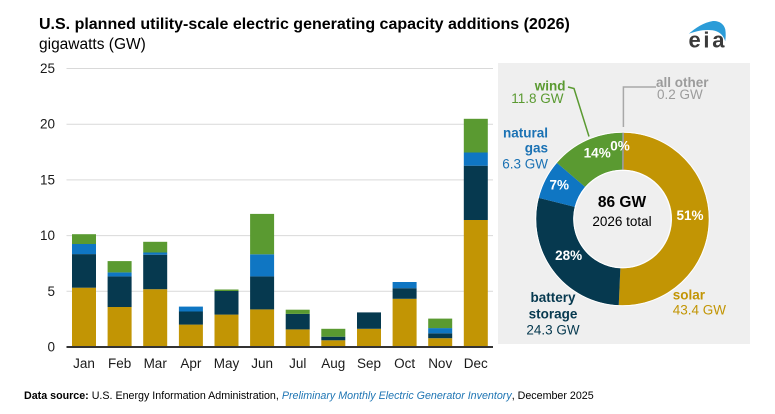  Describe the element at coordinates (119, 363) in the screenshot. I see `svg-text: Feb` at that location.